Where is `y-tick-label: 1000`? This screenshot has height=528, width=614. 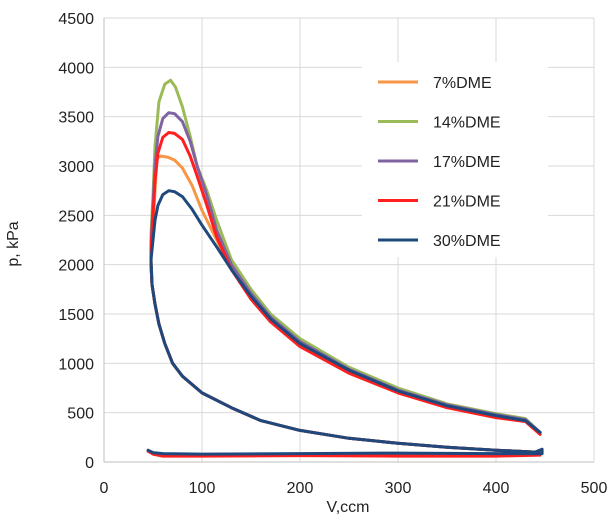
y-tick-label: 1000 is located at coordinates (76, 364).